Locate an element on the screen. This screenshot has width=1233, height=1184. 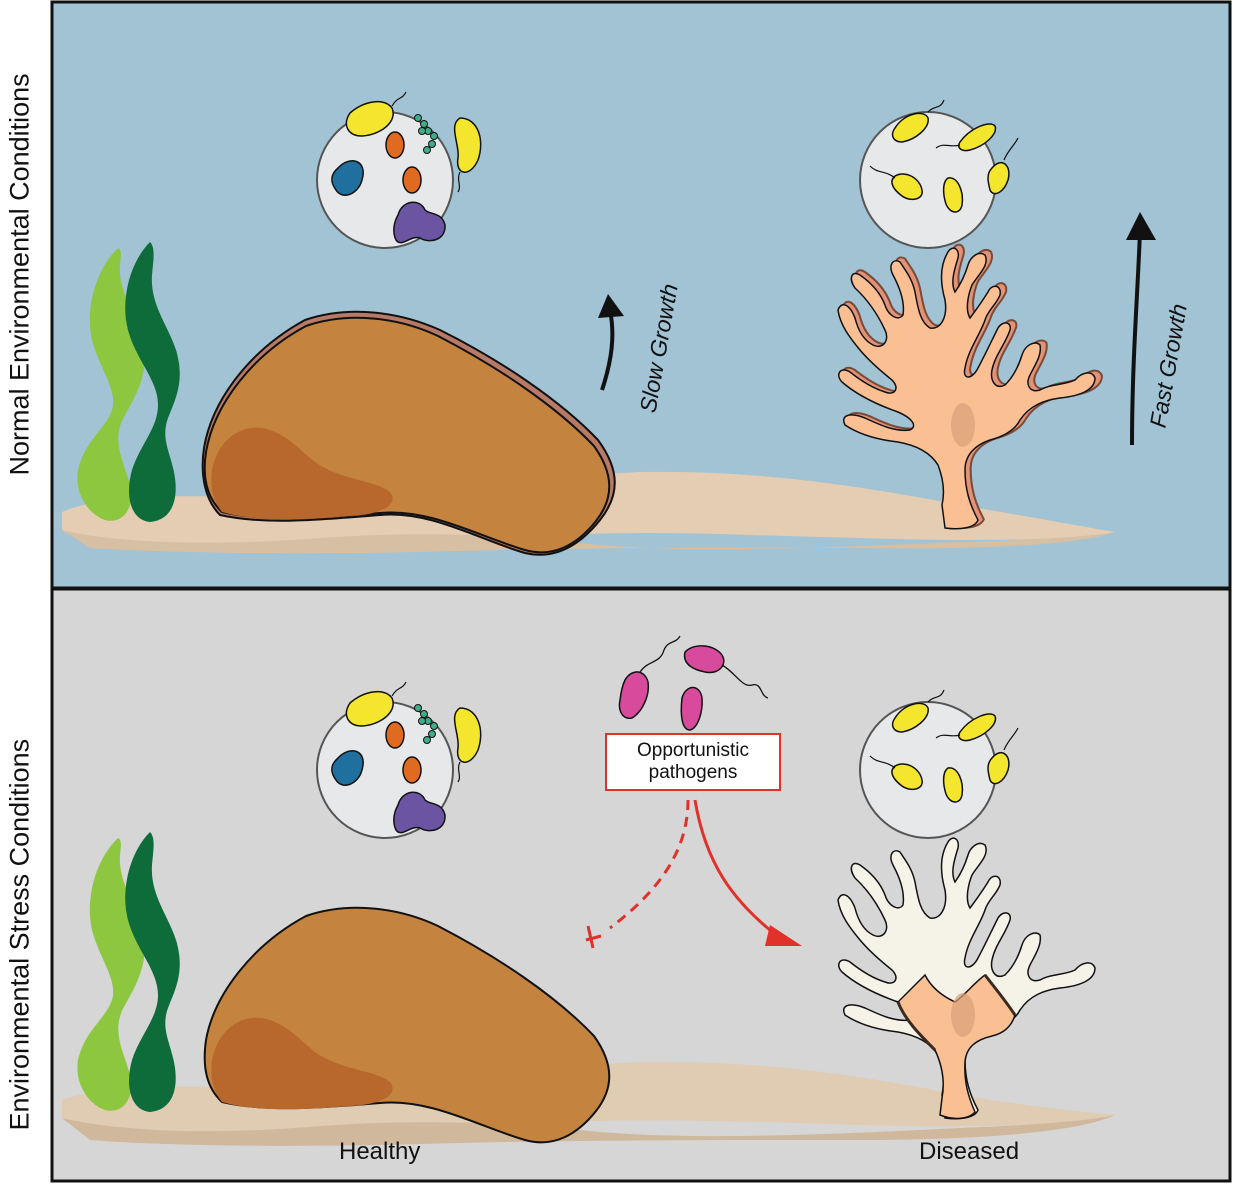
infection-arrow is located at coordinates (737, 869).